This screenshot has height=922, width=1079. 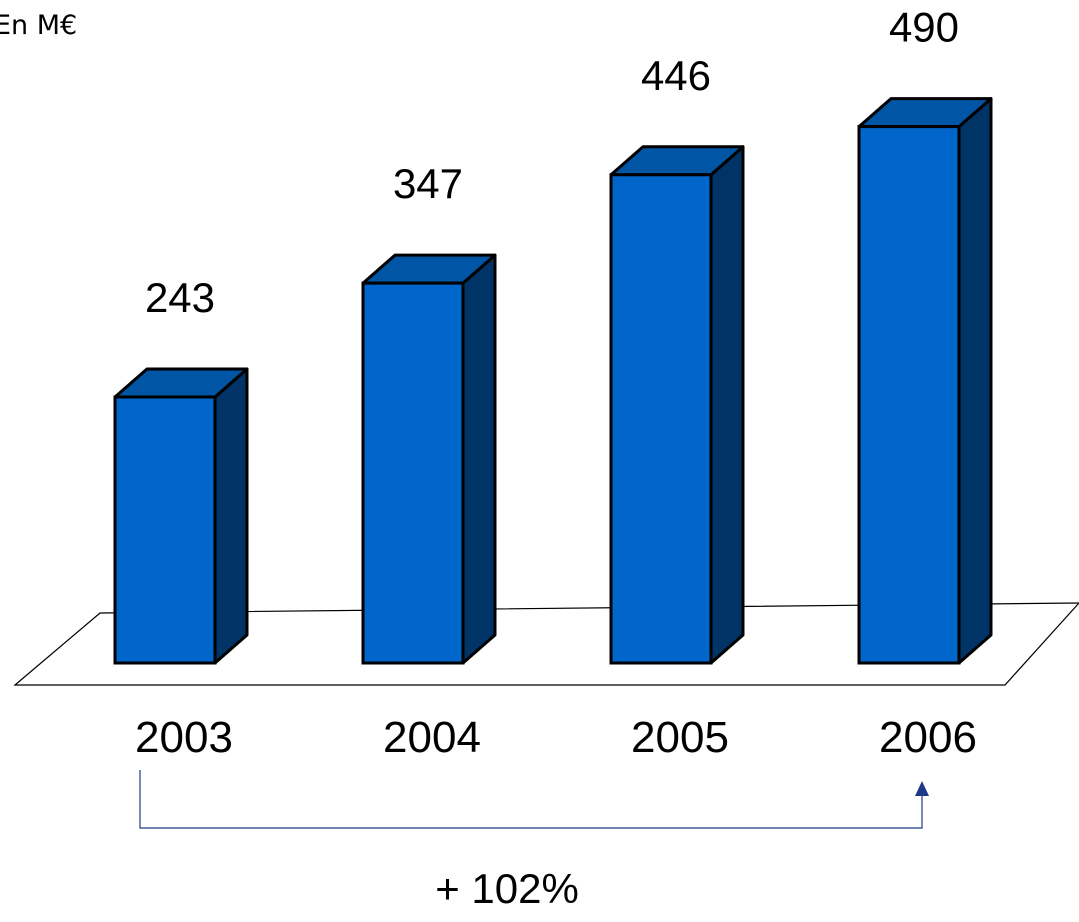 I want to click on growth-label: + 102%, so click(x=507, y=888).